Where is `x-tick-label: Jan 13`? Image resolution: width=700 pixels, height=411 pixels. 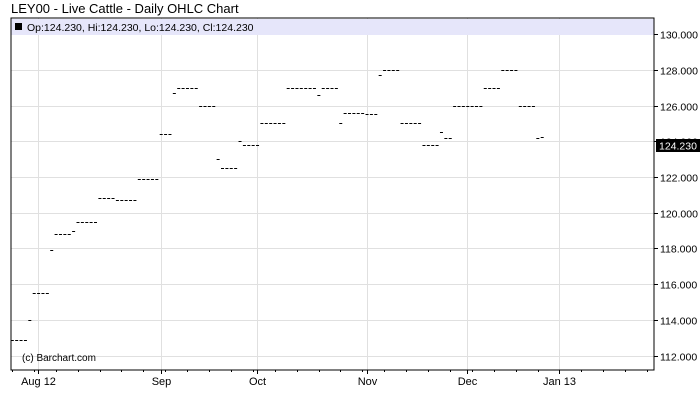 x-tick-label: Jan 13 is located at coordinates (559, 382).